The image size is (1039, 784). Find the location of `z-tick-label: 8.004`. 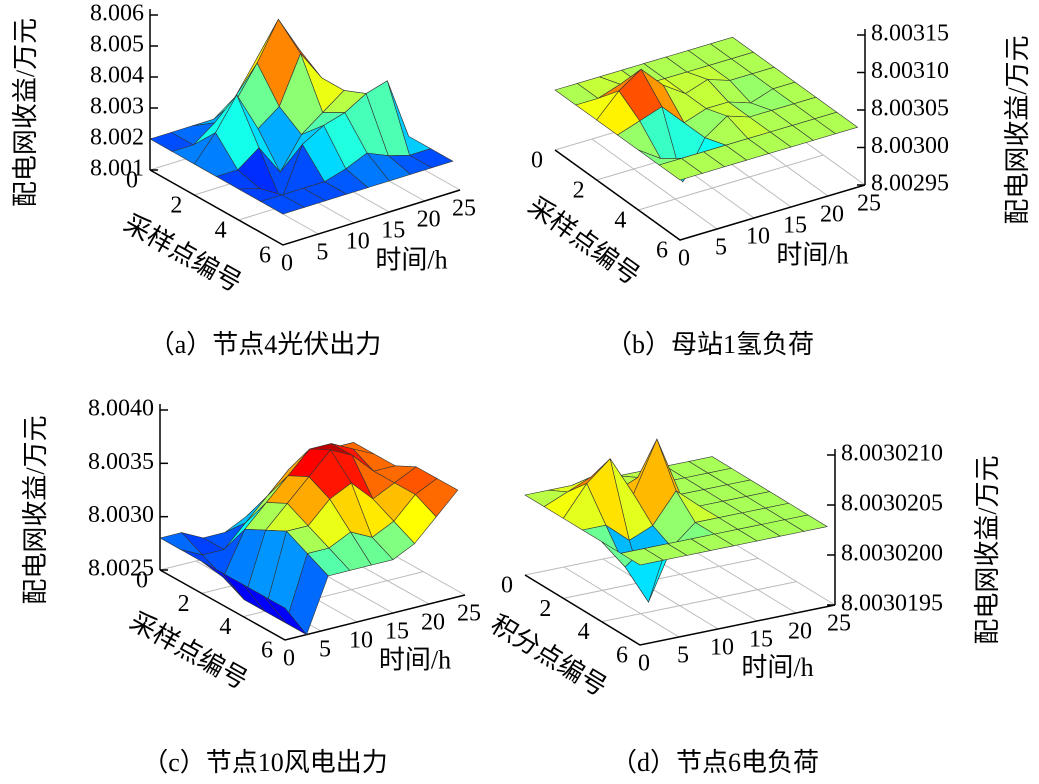

z-tick-label: 8.004 is located at coordinates (117, 76).